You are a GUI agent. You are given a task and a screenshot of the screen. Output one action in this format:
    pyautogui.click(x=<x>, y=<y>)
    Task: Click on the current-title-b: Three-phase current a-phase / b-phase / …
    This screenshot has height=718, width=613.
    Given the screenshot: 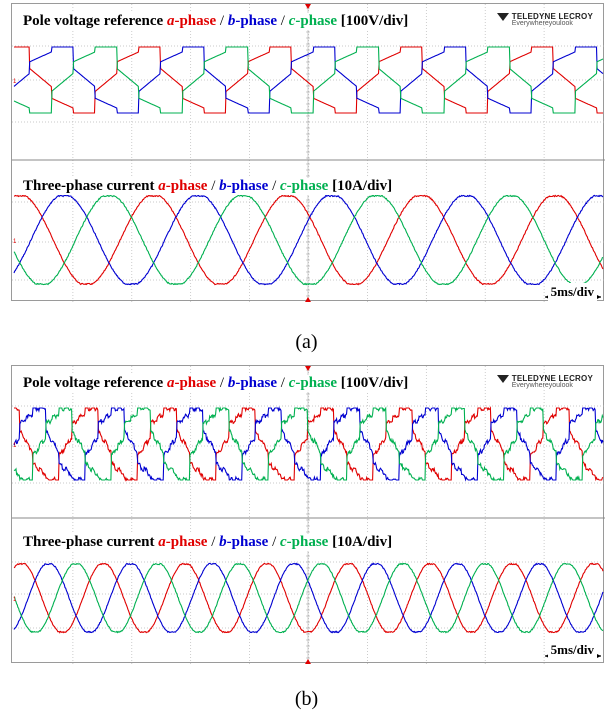 What is the action you would take?
    pyautogui.click(x=208, y=542)
    